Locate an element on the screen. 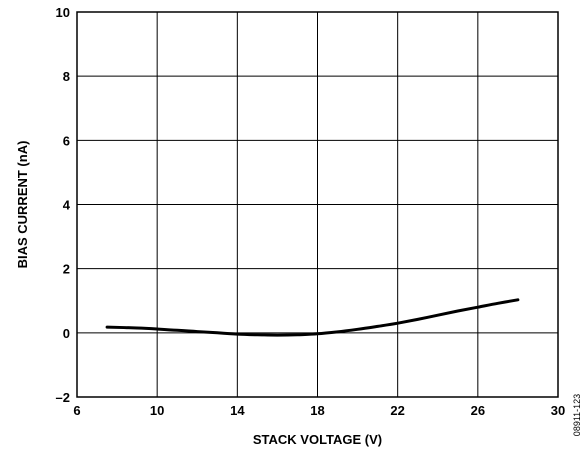 The image size is (587, 452). x-tick-label: 18 is located at coordinates (317, 410).